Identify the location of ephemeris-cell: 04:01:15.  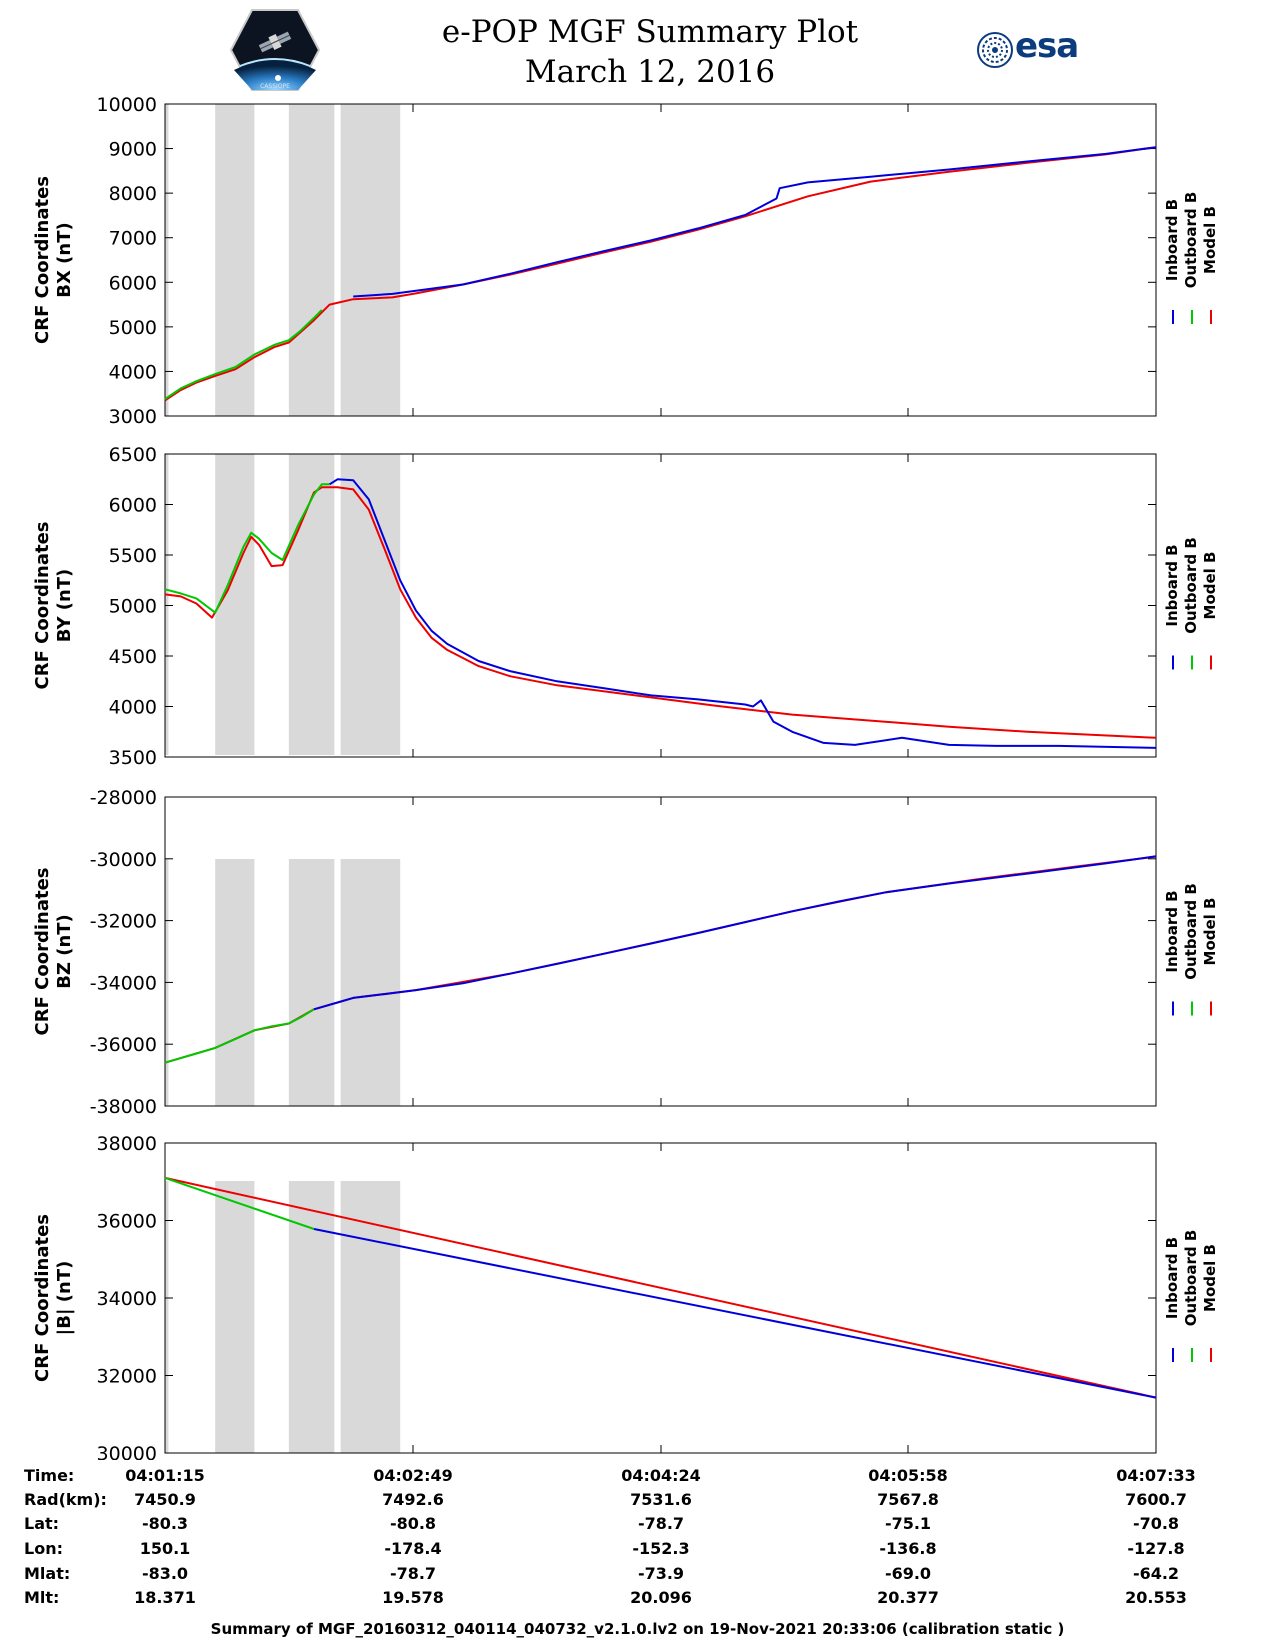
(165, 1475).